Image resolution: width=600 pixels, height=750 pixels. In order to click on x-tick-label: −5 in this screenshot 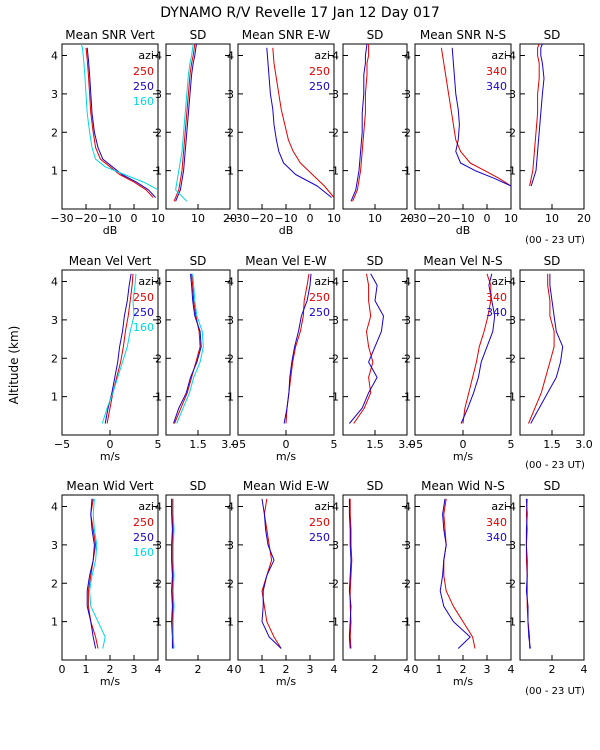, I will do `click(62, 444)`.